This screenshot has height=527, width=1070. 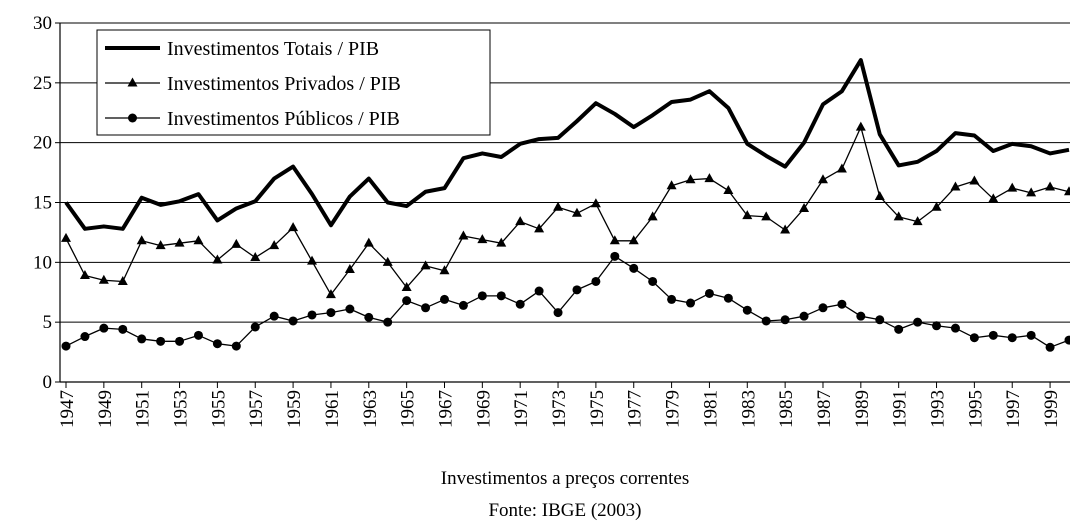 I want to click on x-tick-label: 1985, so click(x=786, y=409).